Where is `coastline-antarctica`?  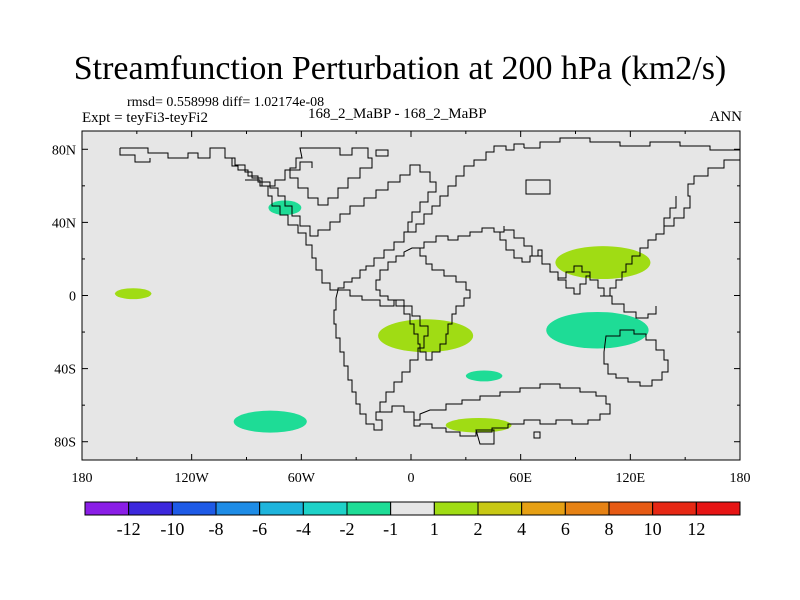 coastline-antarctica is located at coordinates (512, 410).